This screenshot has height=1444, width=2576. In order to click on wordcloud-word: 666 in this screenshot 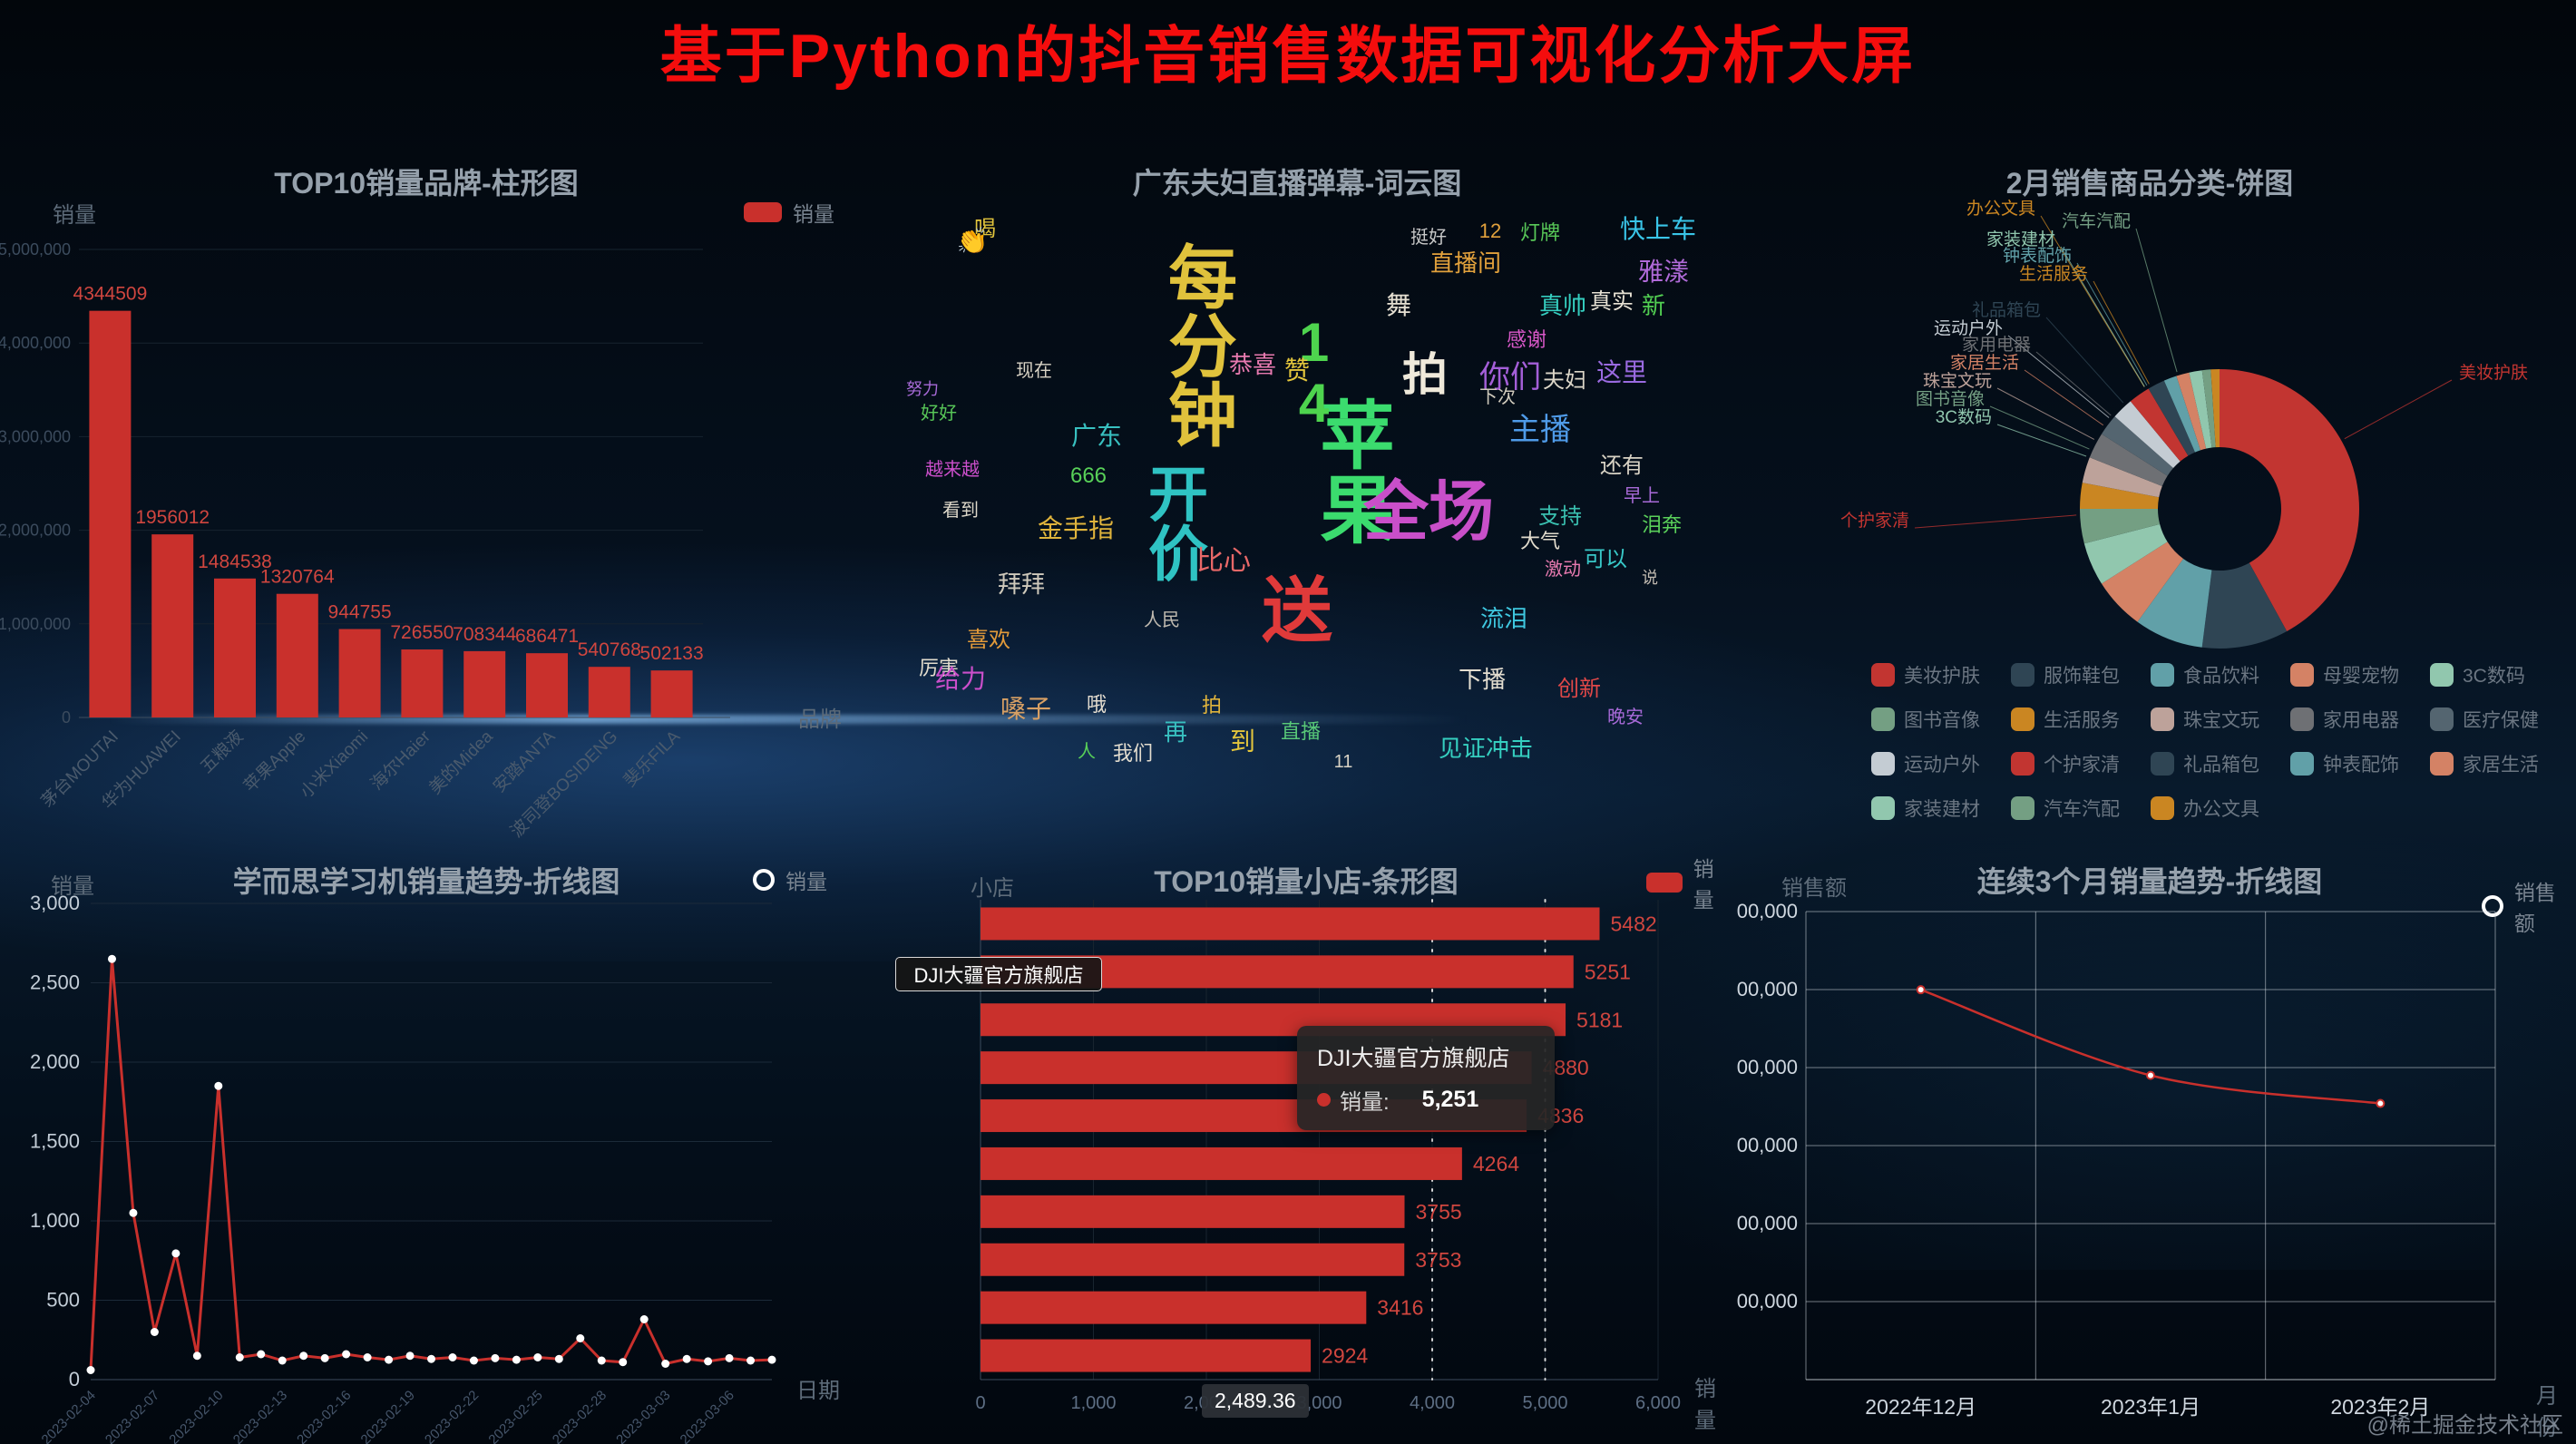, I will do `click(1088, 475)`.